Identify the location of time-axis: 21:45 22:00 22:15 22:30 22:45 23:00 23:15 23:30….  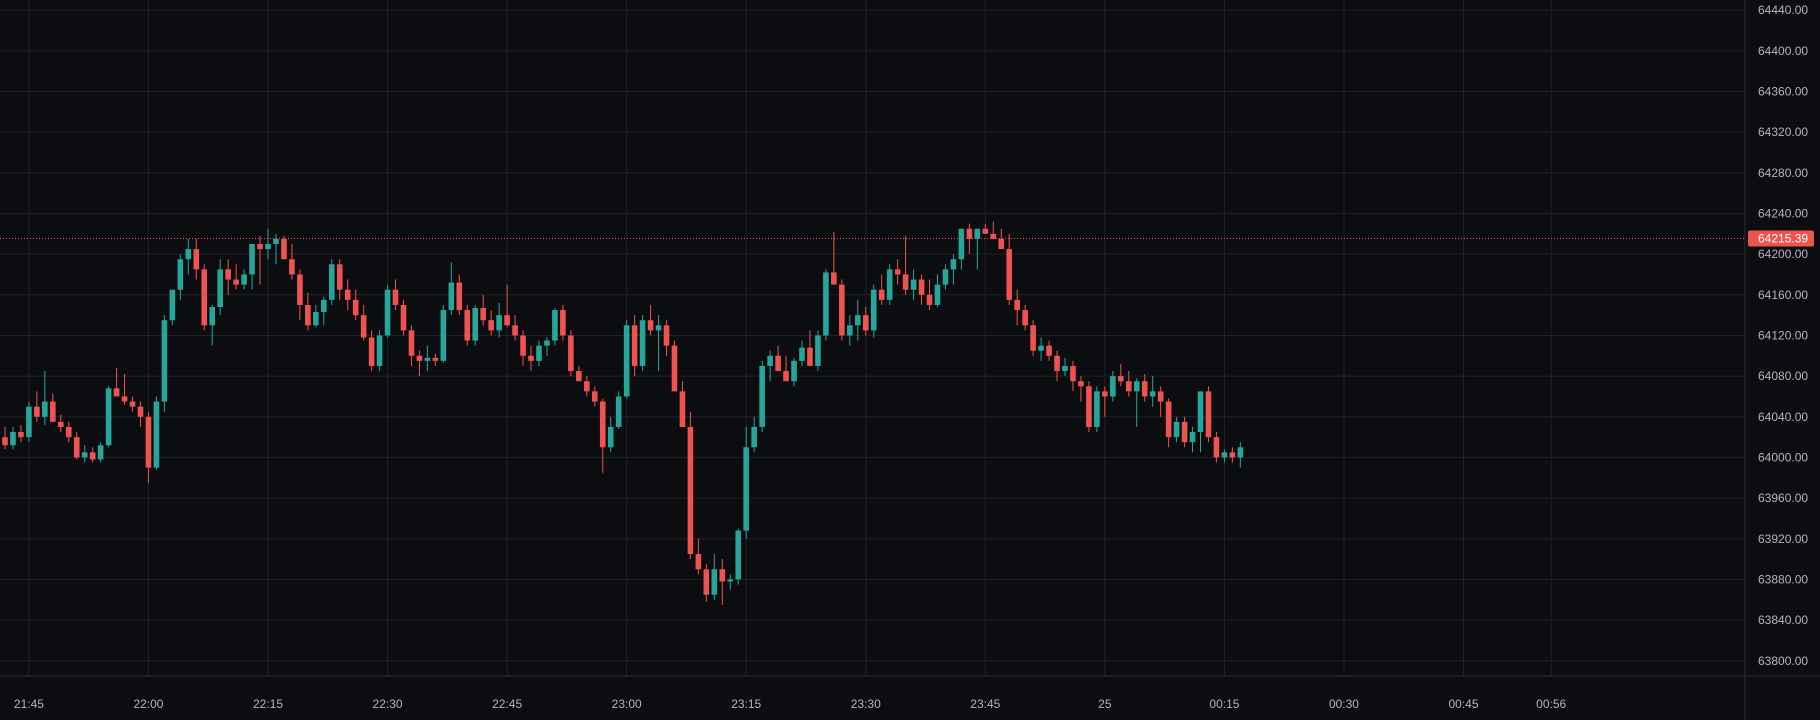
(790, 704).